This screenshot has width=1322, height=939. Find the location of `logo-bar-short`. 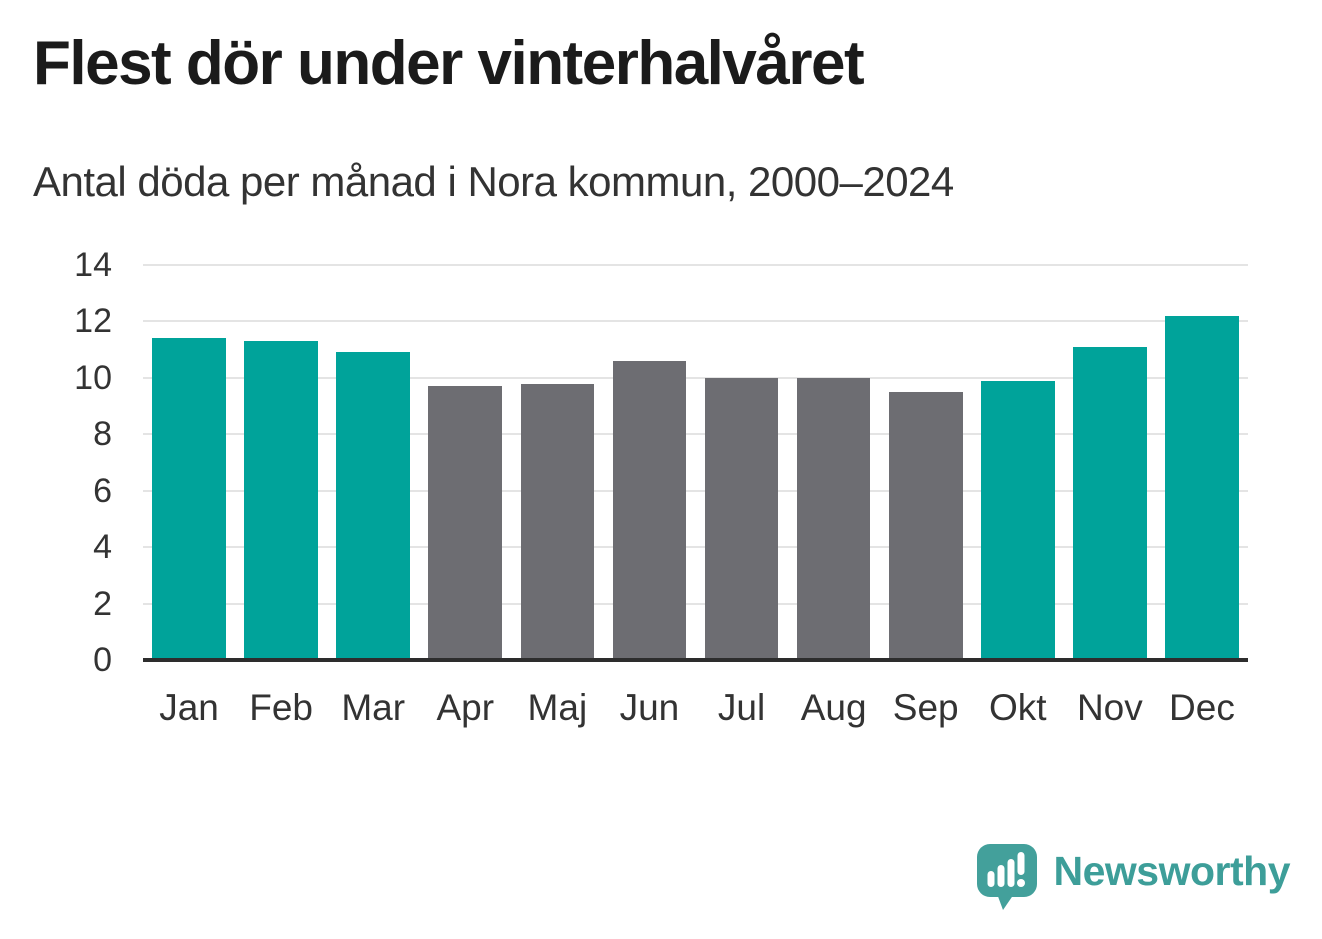

logo-bar-short is located at coordinates (990, 879).